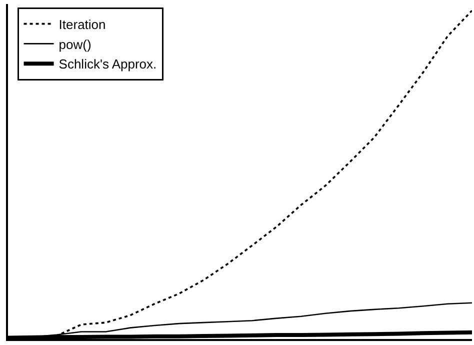 This screenshot has width=474, height=345. I want to click on legend-label: Schlick's Approx., so click(107, 64).